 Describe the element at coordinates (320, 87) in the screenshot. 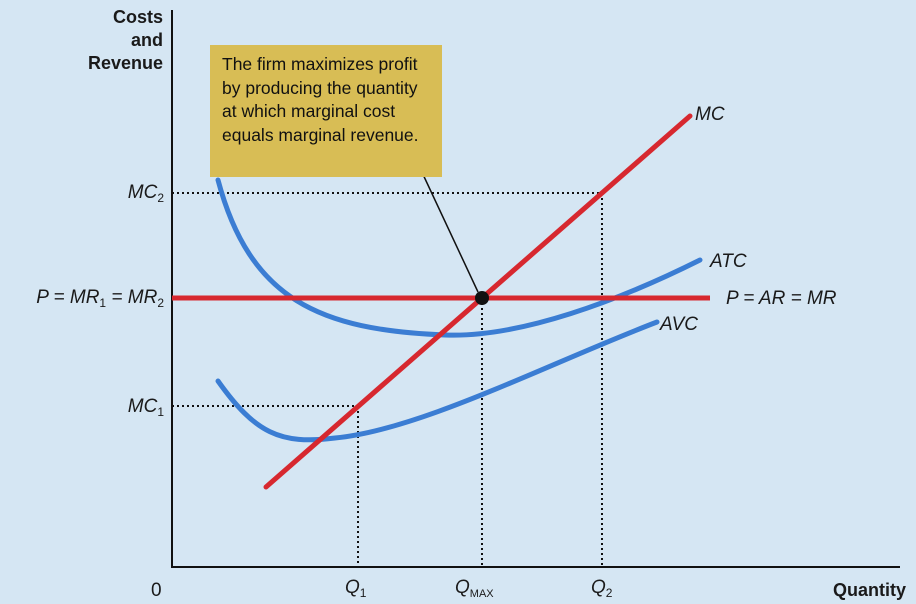

I see `callout-line: by producing the quantity` at that location.